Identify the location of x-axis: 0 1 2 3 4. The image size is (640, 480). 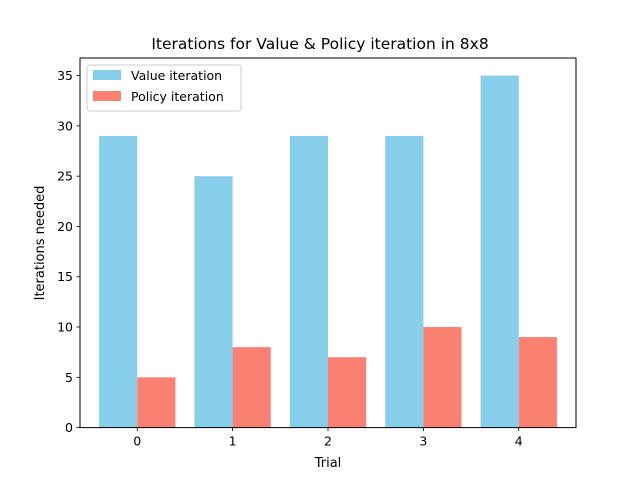
(328, 438).